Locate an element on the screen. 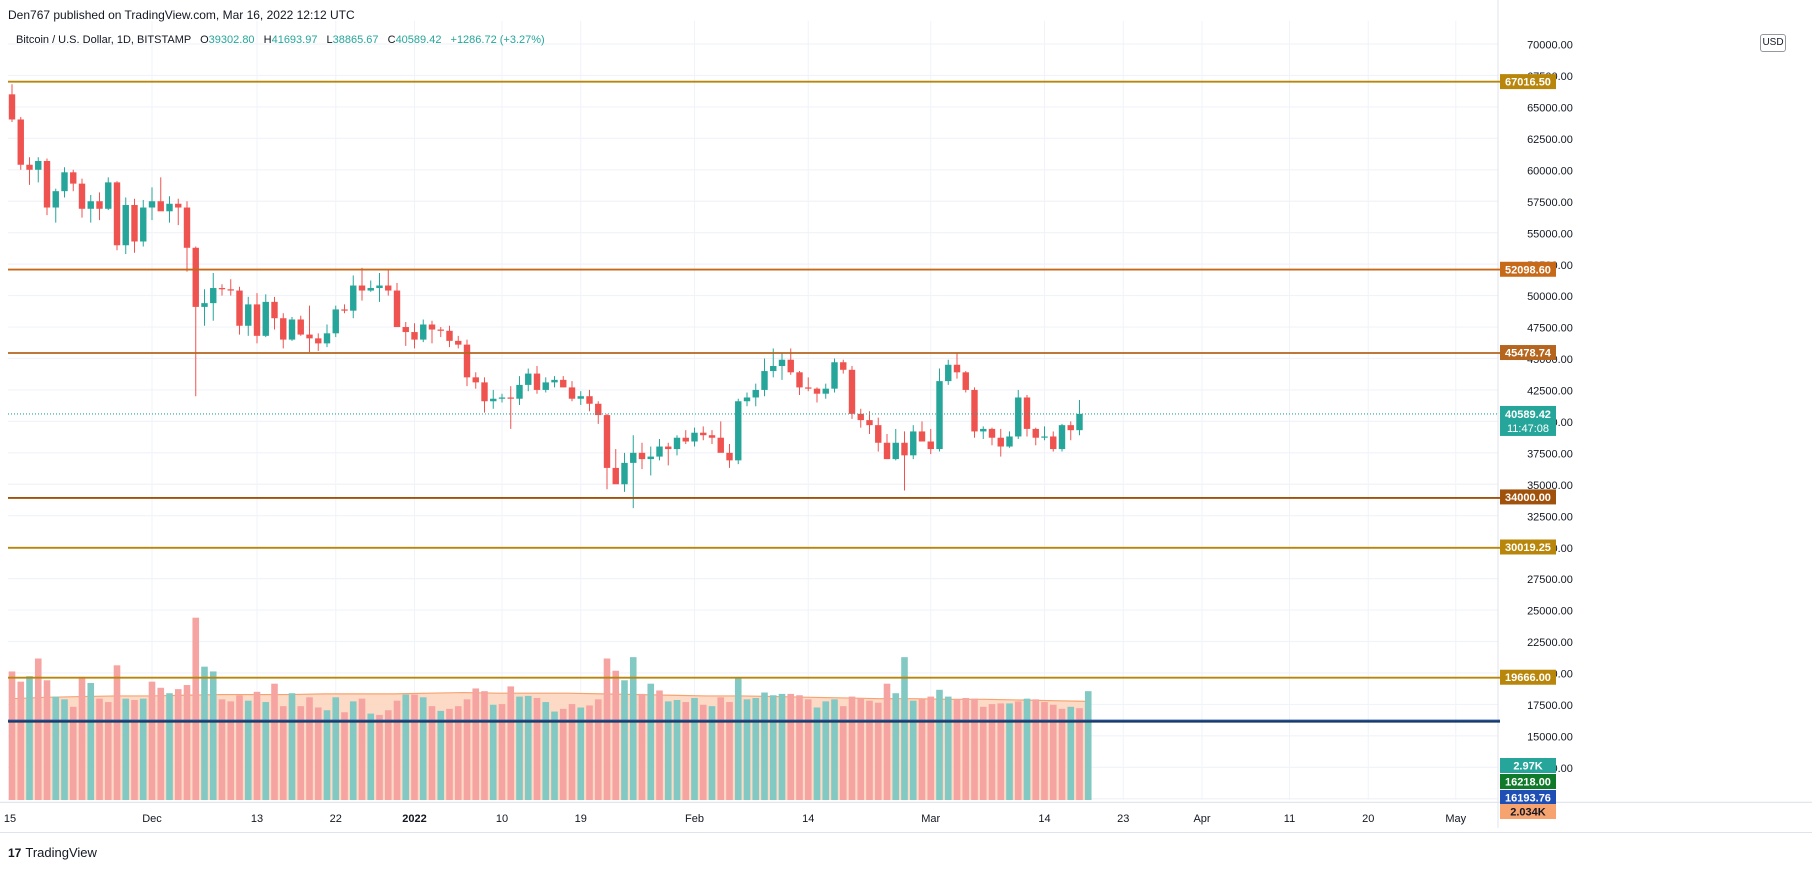 This screenshot has width=1812, height=872. price-tag: 19666.00 is located at coordinates (1528, 677).